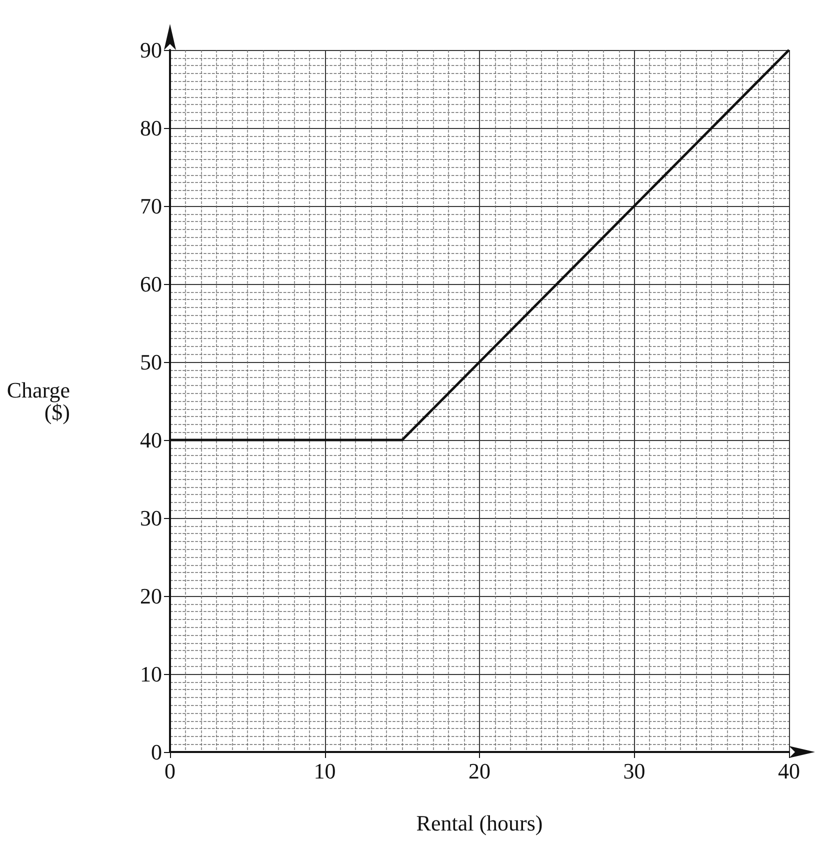 Image resolution: width=839 pixels, height=862 pixels. I want to click on y-tick-label: 60, so click(151, 284).